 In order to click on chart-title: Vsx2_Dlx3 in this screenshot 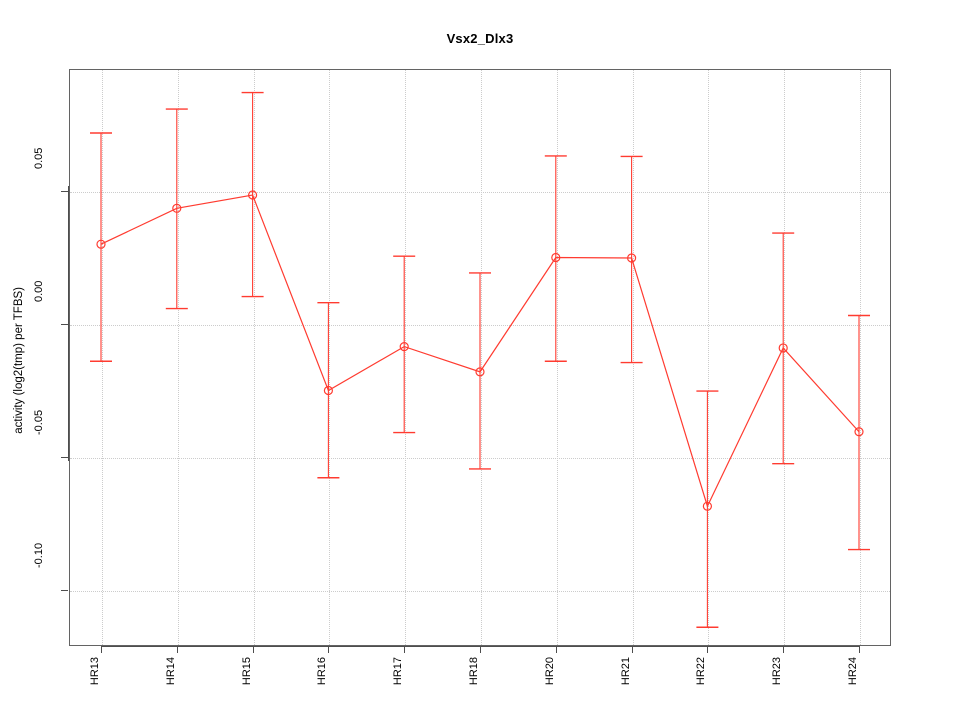, I will do `click(480, 38)`.